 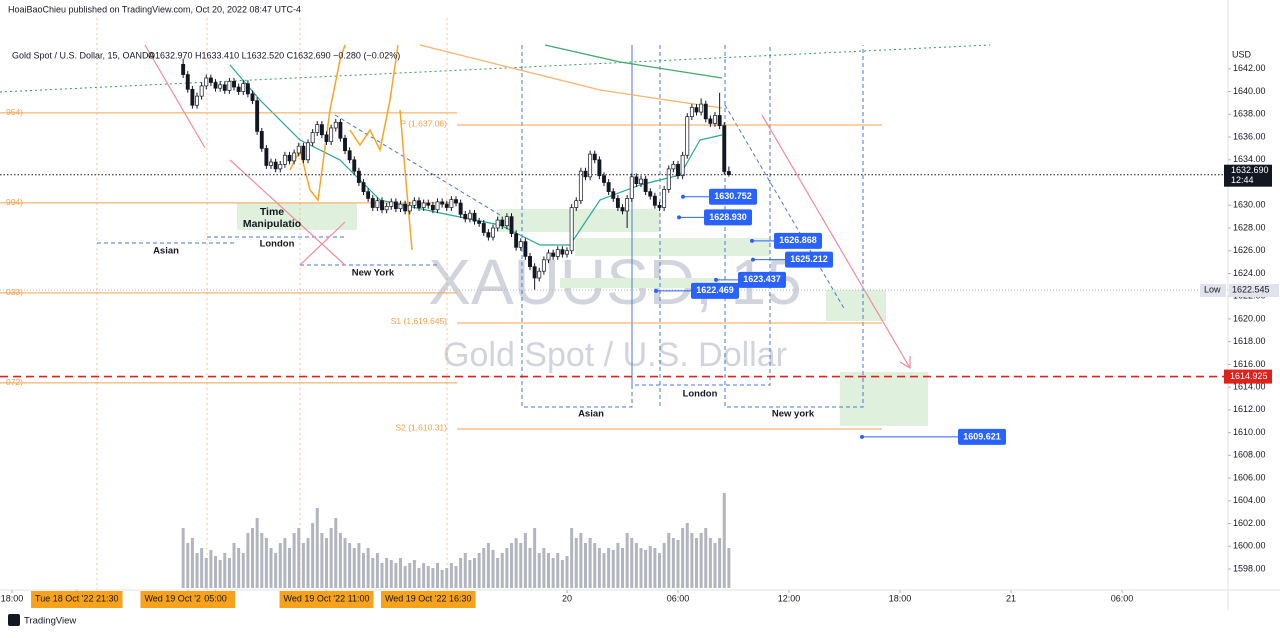 What do you see at coordinates (1249, 341) in the screenshot?
I see `y-tick-label: 1618.00` at bounding box center [1249, 341].